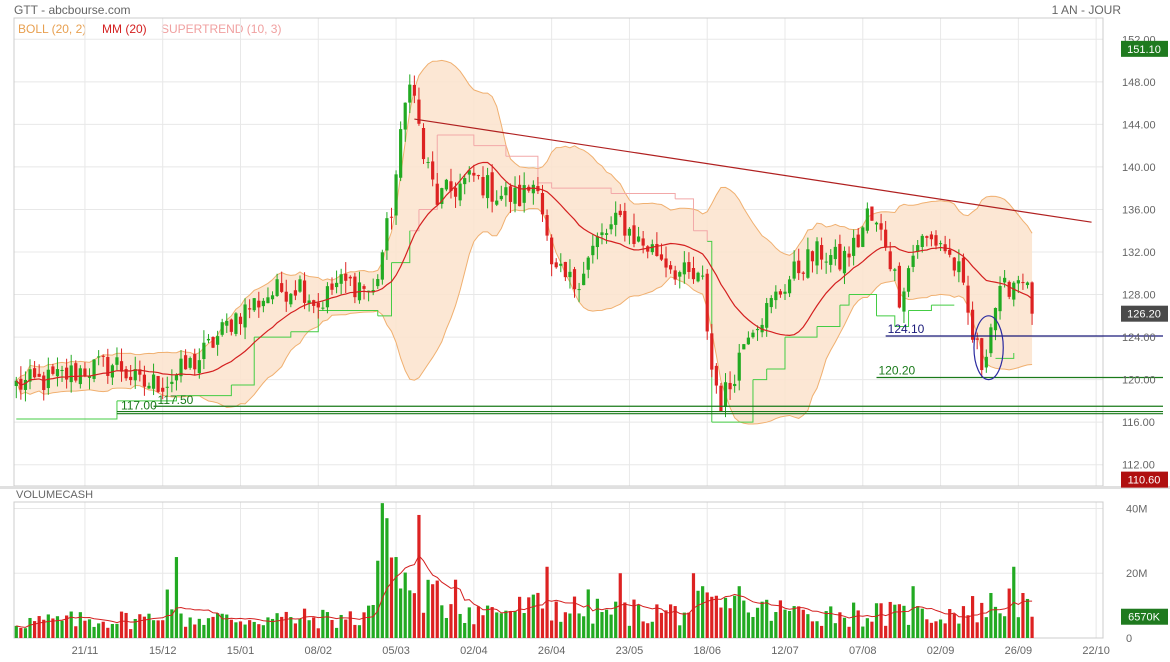 Image resolution: width=1170 pixels, height=662 pixels. What do you see at coordinates (176, 400) in the screenshot?
I see `support-line-label: 117.50` at bounding box center [176, 400].